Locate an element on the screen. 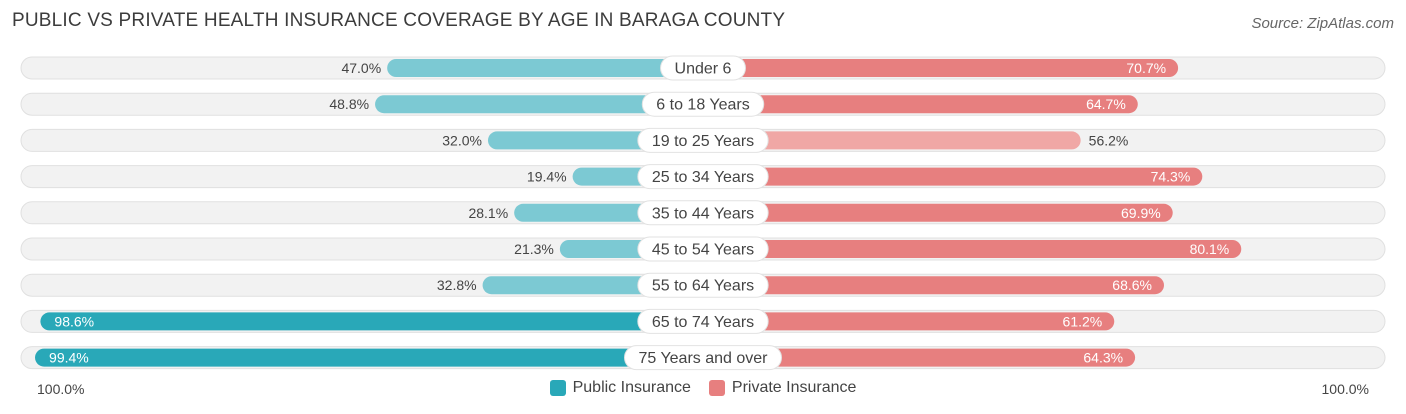  category-label: 19 to 25 Years is located at coordinates (703, 141).